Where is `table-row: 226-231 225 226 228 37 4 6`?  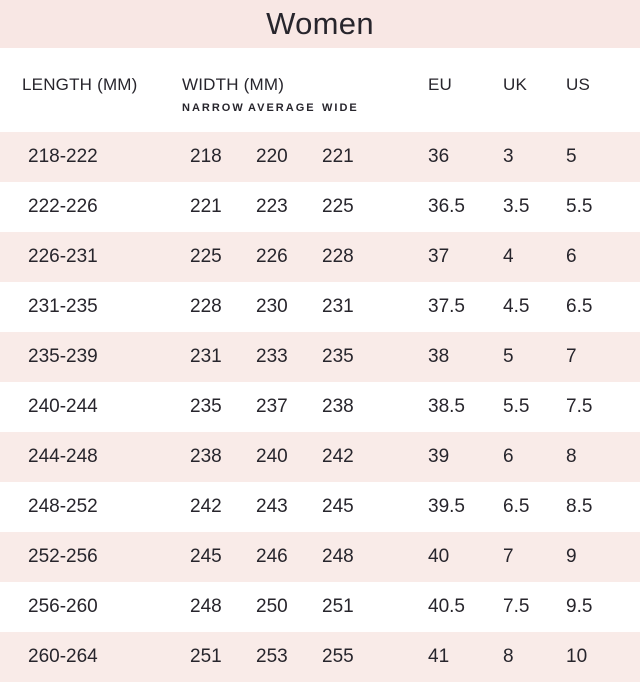 table-row: 226-231 225 226 228 37 4 6 is located at coordinates (320, 257).